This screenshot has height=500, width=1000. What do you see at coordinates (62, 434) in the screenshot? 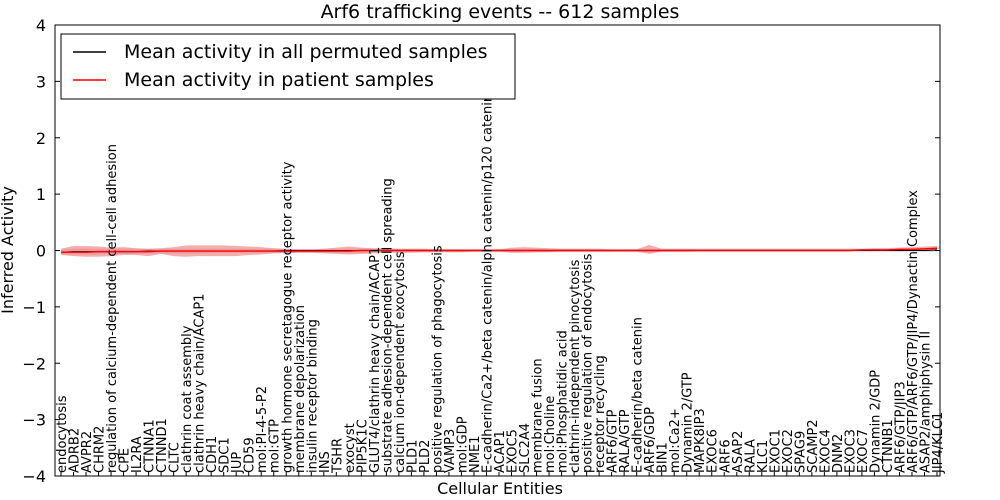
I see `x-tick-label: endocytosis` at bounding box center [62, 434].